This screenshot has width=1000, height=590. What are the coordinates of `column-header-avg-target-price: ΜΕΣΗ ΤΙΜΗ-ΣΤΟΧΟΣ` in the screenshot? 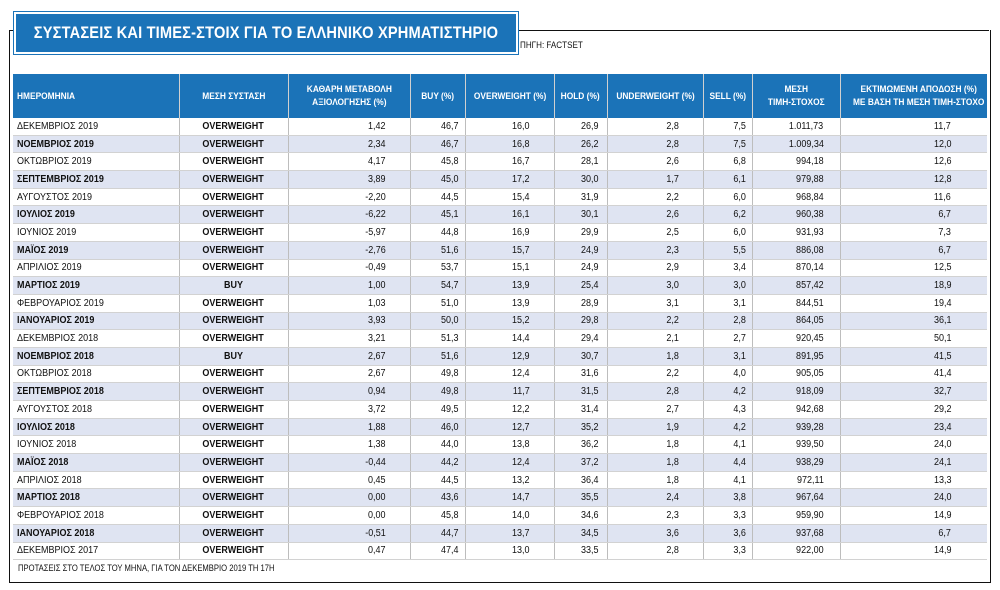 It's located at (795, 96).